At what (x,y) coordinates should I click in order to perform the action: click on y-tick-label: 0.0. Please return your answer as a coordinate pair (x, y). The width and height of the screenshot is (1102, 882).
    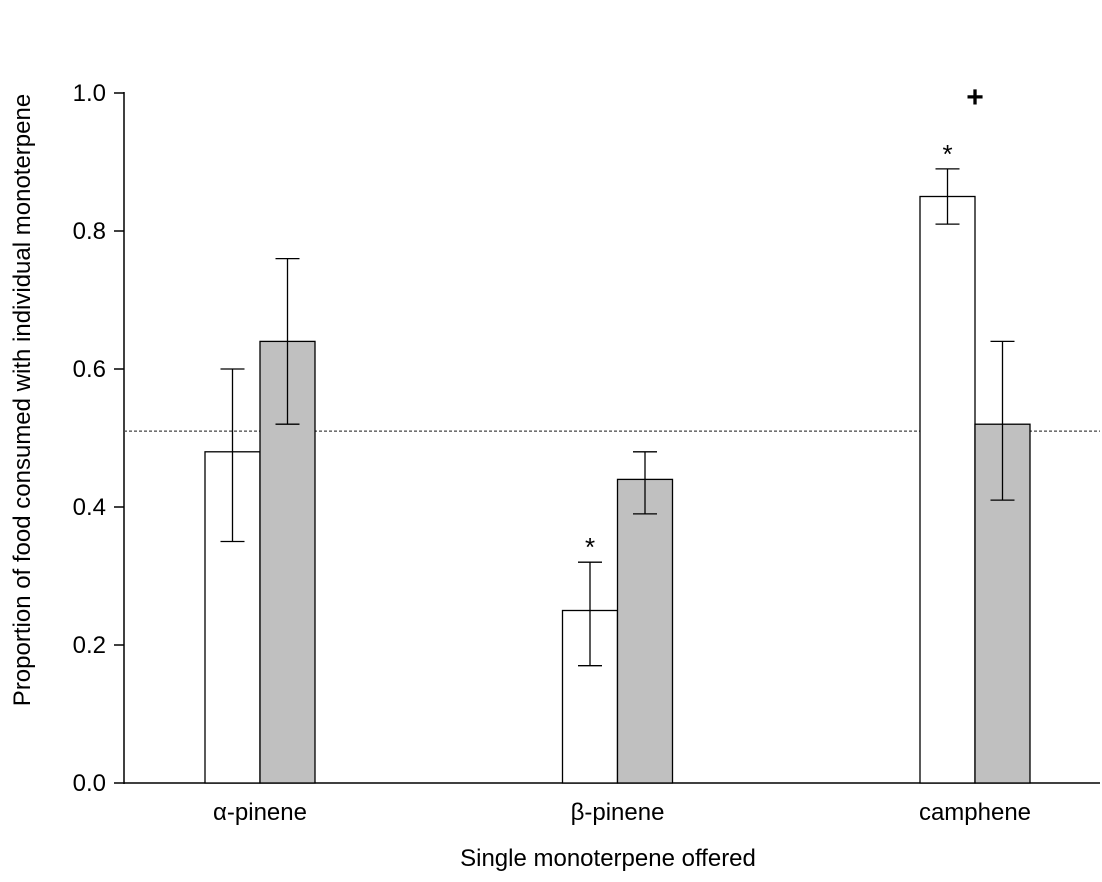
    Looking at the image, I should click on (89, 783).